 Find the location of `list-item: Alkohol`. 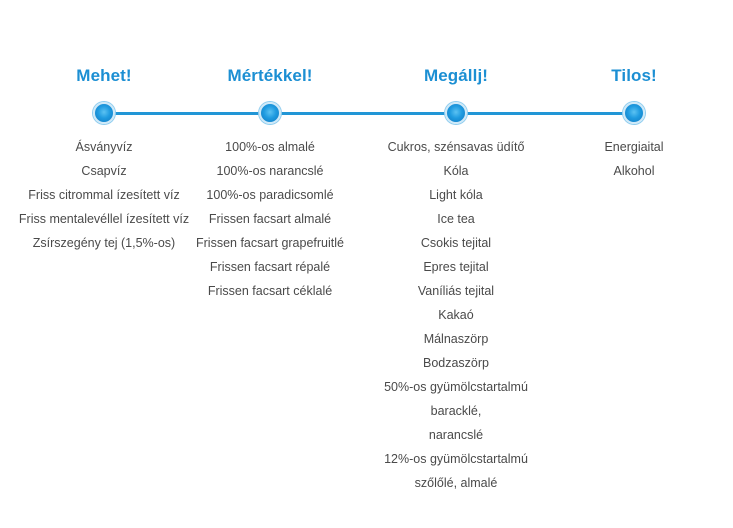

list-item: Alkohol is located at coordinates (634, 171).